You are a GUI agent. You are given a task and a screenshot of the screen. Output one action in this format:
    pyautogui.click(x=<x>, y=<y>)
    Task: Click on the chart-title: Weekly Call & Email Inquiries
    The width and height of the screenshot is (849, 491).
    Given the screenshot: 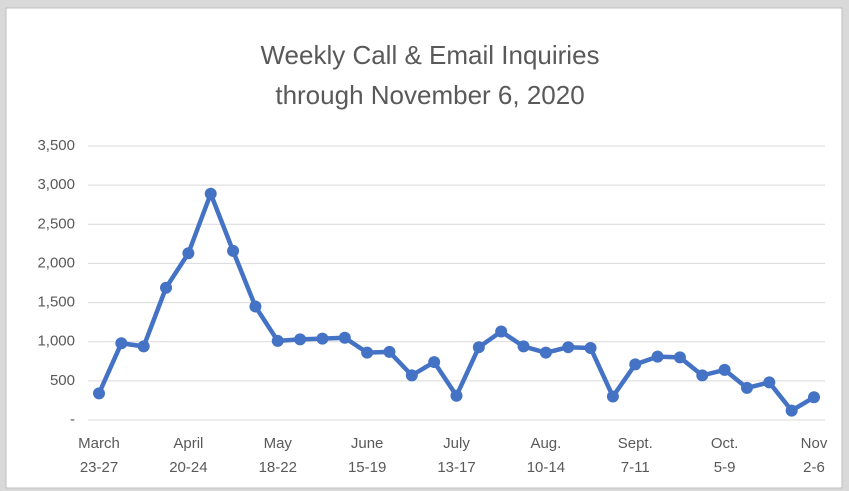 What is the action you would take?
    pyautogui.click(x=429, y=55)
    